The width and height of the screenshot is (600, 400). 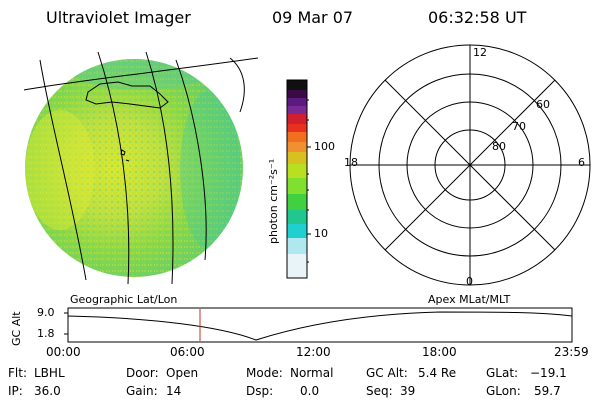 I want to click on altitude-xtick-1800: 18:00, so click(x=439, y=352).